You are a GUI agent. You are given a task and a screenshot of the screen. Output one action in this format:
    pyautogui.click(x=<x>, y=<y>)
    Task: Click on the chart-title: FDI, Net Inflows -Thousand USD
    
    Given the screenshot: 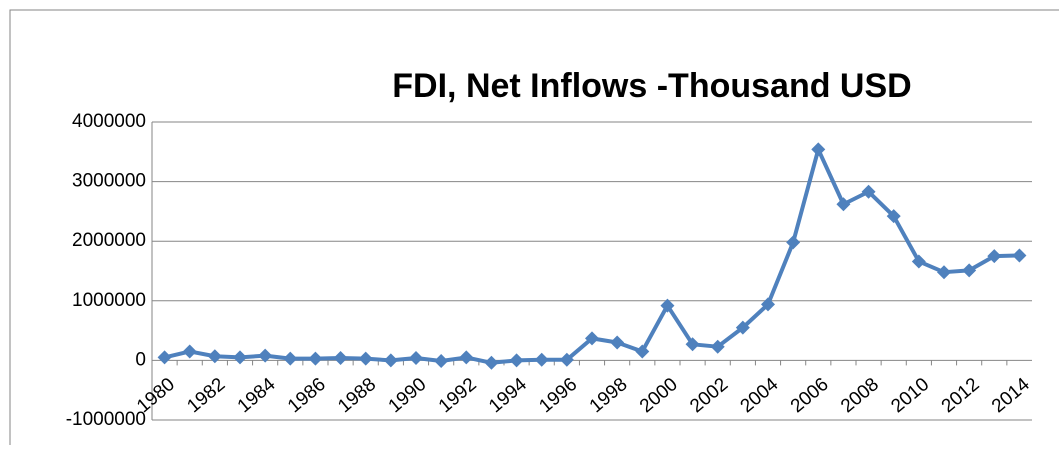 What is the action you would take?
    pyautogui.click(x=651, y=86)
    